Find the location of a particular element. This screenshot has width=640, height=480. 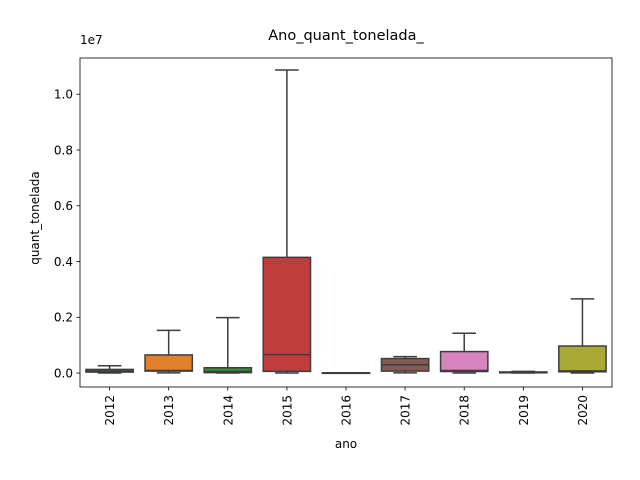

x-tick-label: 2019 is located at coordinates (524, 410).